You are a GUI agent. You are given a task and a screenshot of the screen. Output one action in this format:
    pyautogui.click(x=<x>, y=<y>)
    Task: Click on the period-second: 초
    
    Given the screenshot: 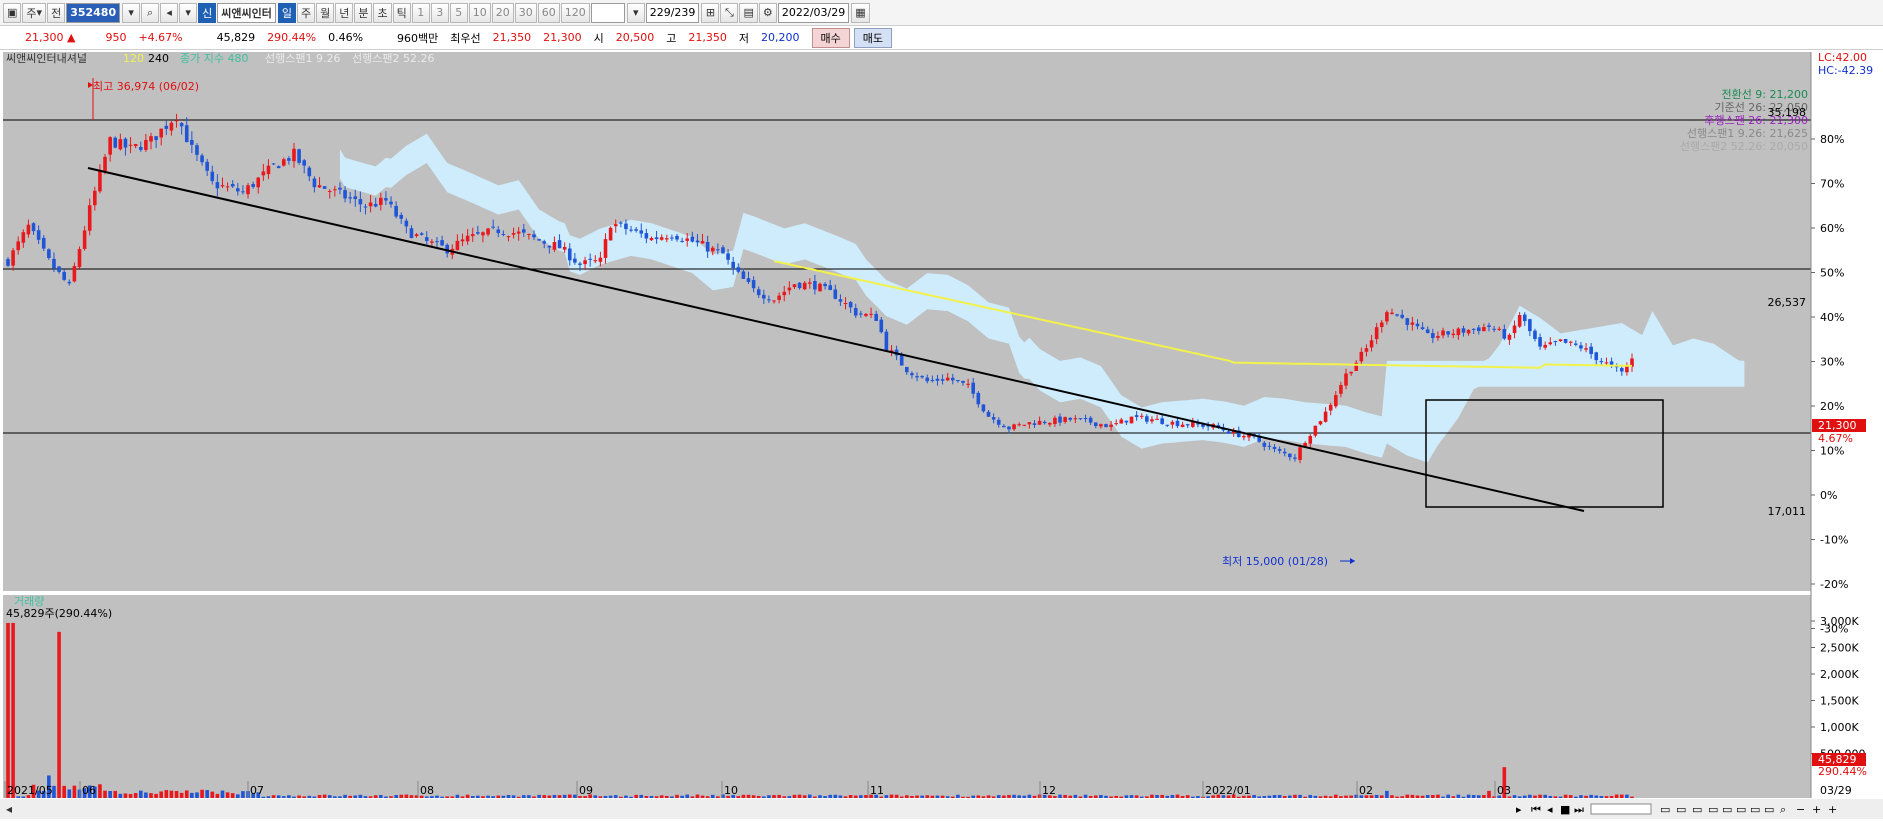 What is the action you would take?
    pyautogui.click(x=382, y=12)
    